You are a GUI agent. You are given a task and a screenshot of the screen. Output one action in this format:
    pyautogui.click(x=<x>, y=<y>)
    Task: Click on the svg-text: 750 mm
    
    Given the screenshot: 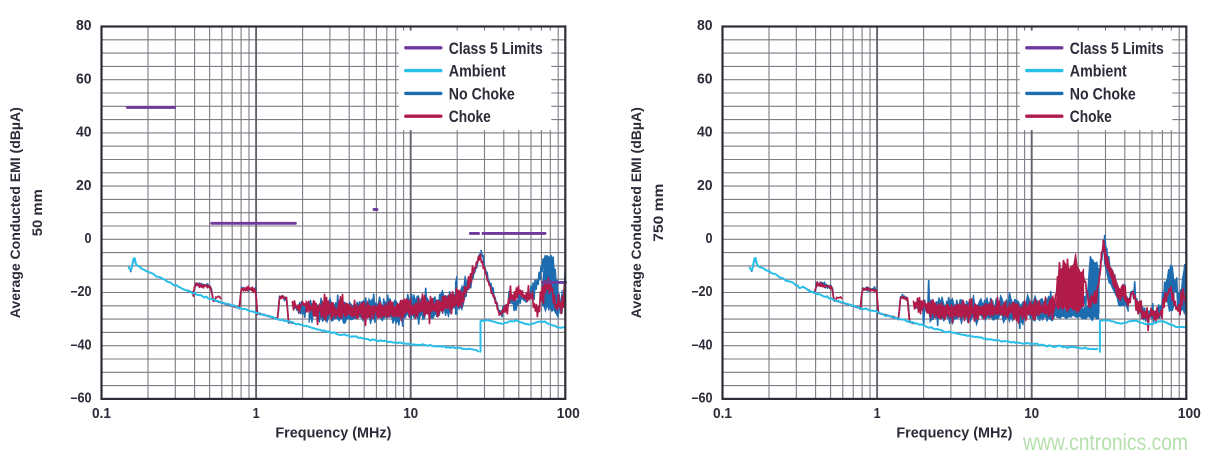 What is the action you would take?
    pyautogui.click(x=659, y=213)
    